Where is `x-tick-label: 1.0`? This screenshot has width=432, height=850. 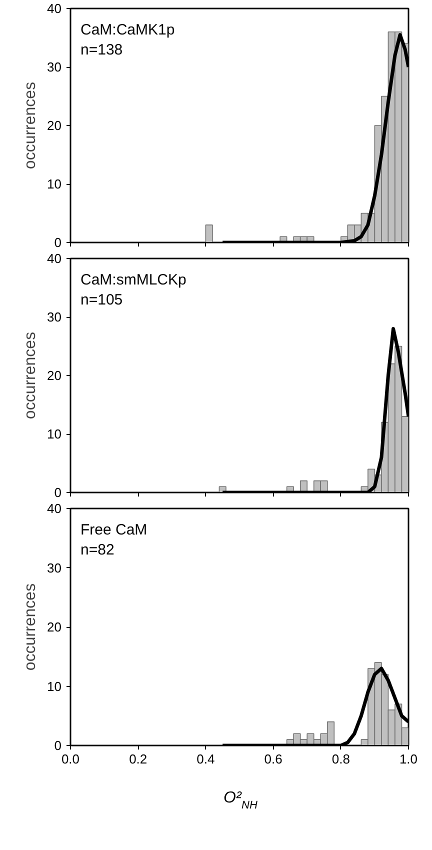 x-tick-label: 1.0 is located at coordinates (408, 759).